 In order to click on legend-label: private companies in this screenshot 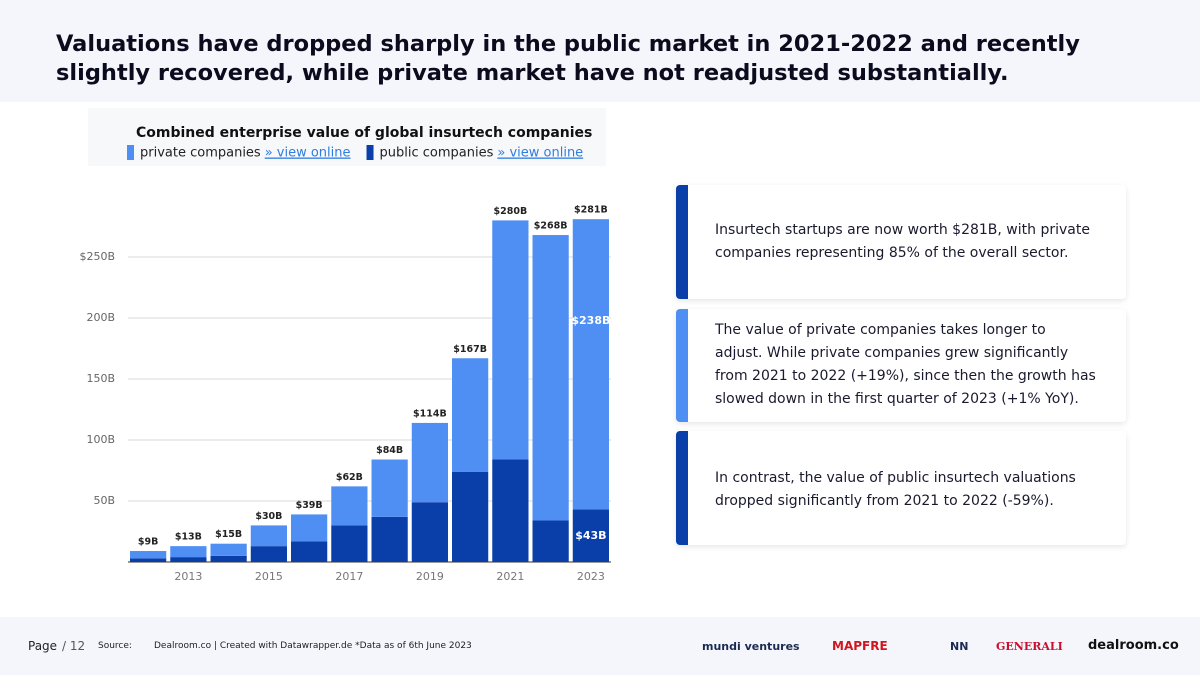, I will do `click(200, 153)`.